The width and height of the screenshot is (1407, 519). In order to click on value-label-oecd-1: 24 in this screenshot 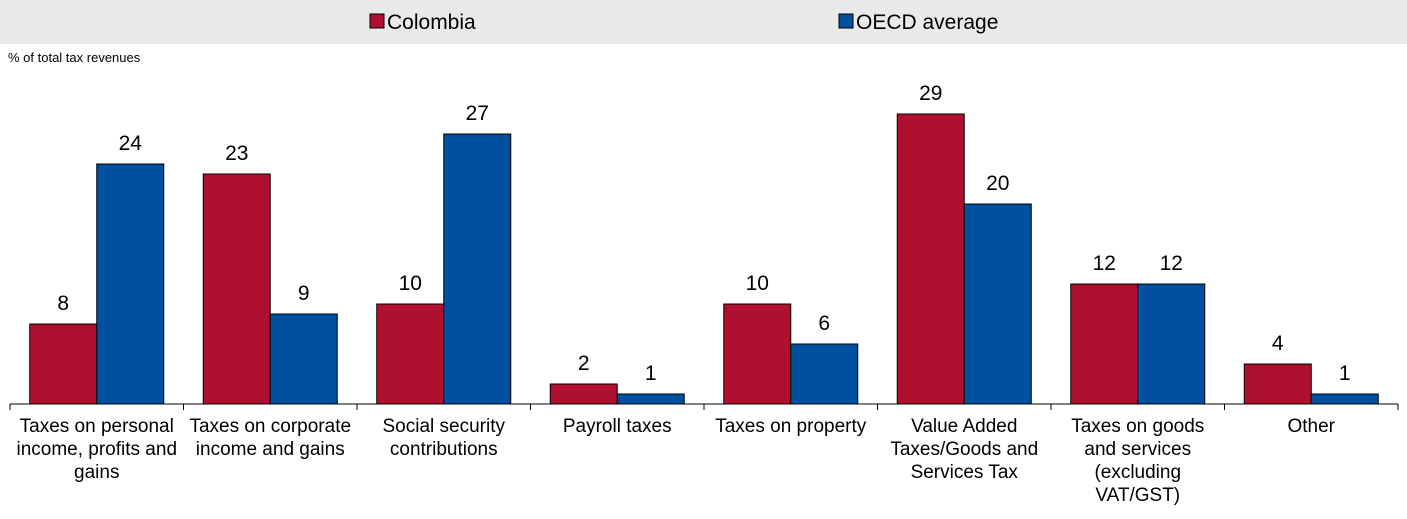, I will do `click(131, 143)`.